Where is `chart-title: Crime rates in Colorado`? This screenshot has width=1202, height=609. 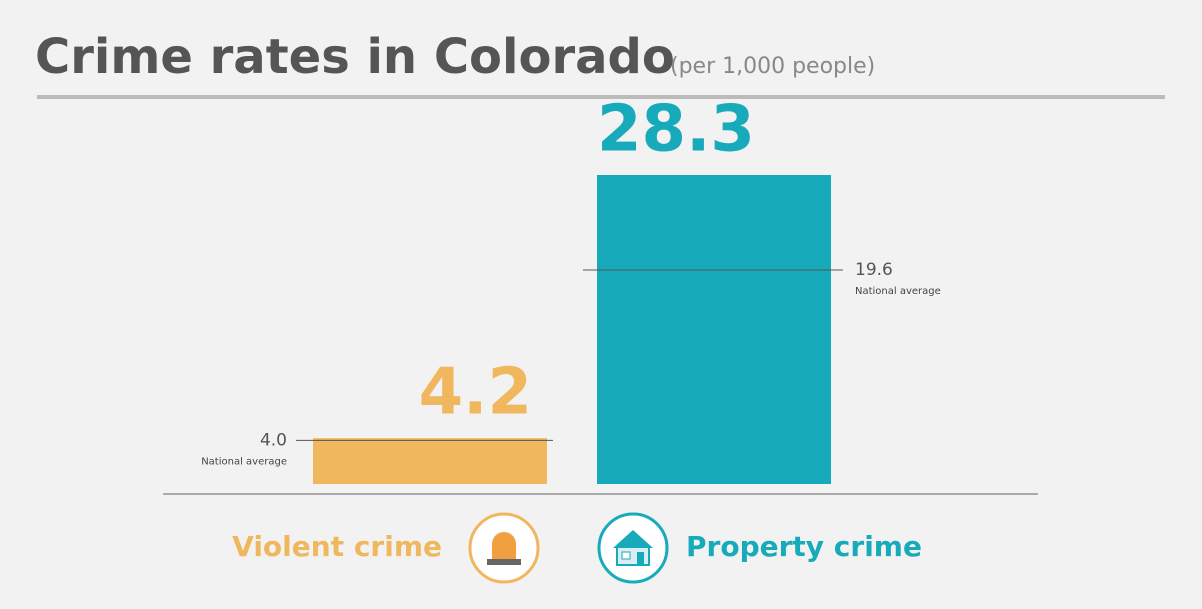
chart-title: Crime rates in Colorado is located at coordinates (355, 57).